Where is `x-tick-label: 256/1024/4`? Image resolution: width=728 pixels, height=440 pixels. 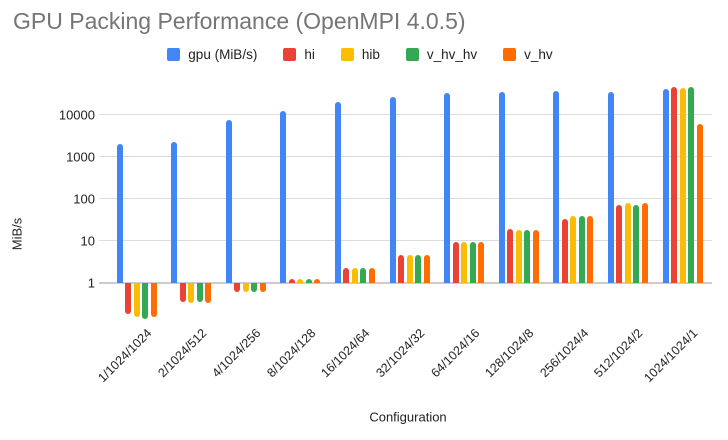 x-tick-label: 256/1024/4 is located at coordinates (564, 353).